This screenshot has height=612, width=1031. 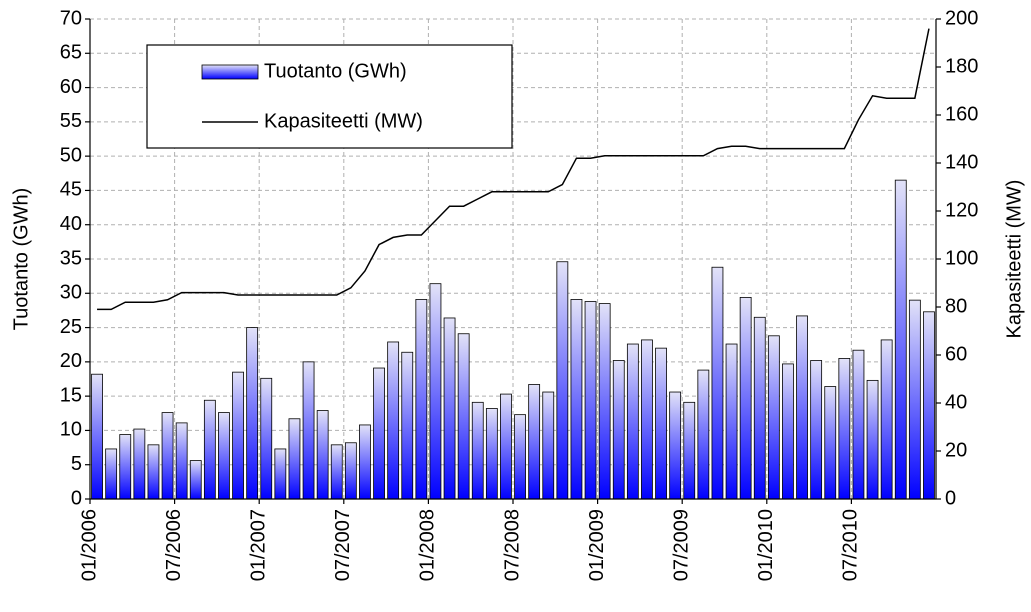 I want to click on y2-tick-label: 80, so click(x=956, y=306).